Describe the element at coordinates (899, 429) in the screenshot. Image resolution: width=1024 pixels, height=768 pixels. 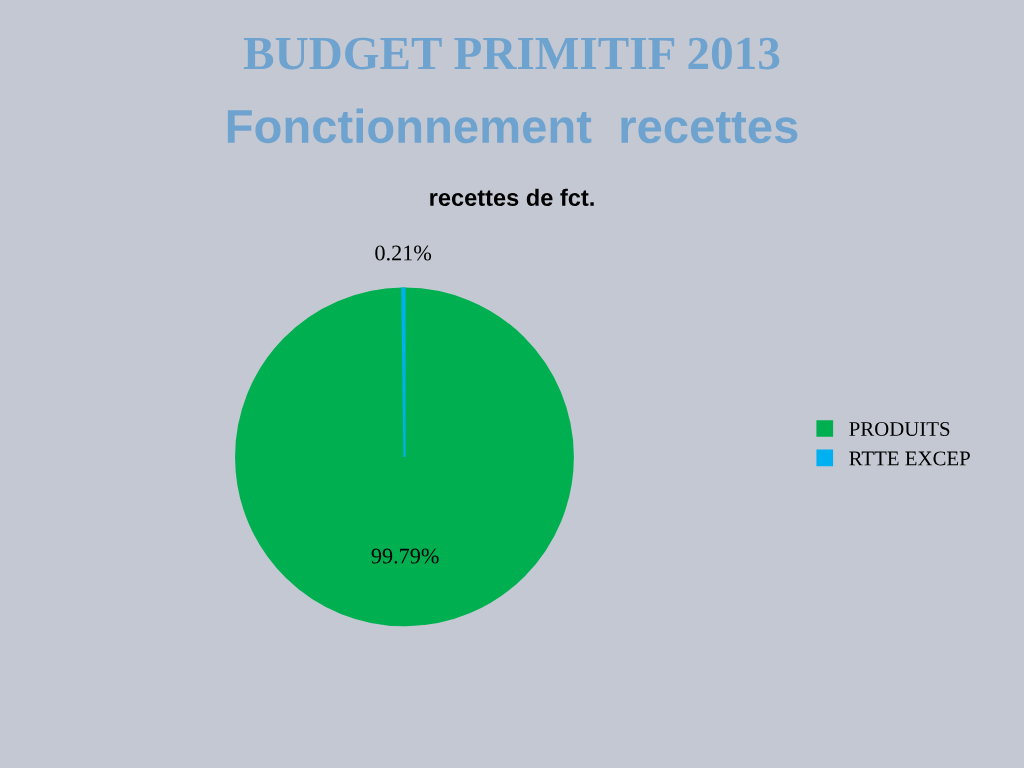
I see `legend-label: PRODUITS` at that location.